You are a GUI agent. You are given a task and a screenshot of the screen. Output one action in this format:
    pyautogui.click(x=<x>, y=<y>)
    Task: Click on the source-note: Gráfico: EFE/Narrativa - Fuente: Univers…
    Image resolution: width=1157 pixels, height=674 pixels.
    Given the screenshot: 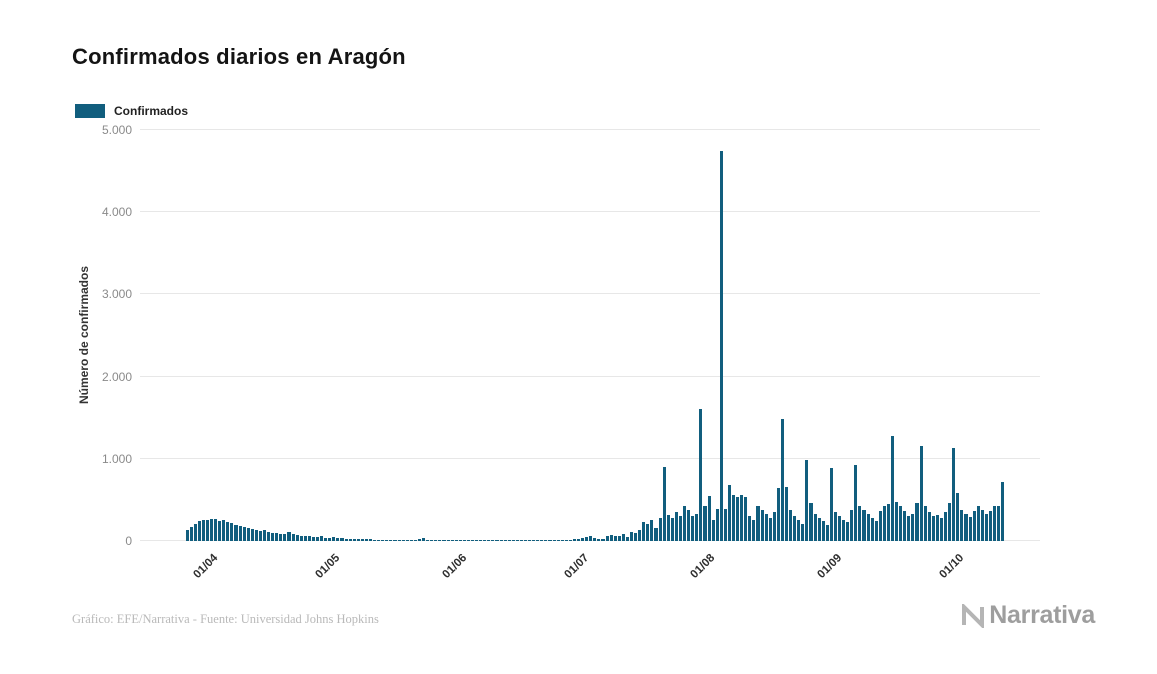 What is the action you would take?
    pyautogui.click(x=225, y=619)
    